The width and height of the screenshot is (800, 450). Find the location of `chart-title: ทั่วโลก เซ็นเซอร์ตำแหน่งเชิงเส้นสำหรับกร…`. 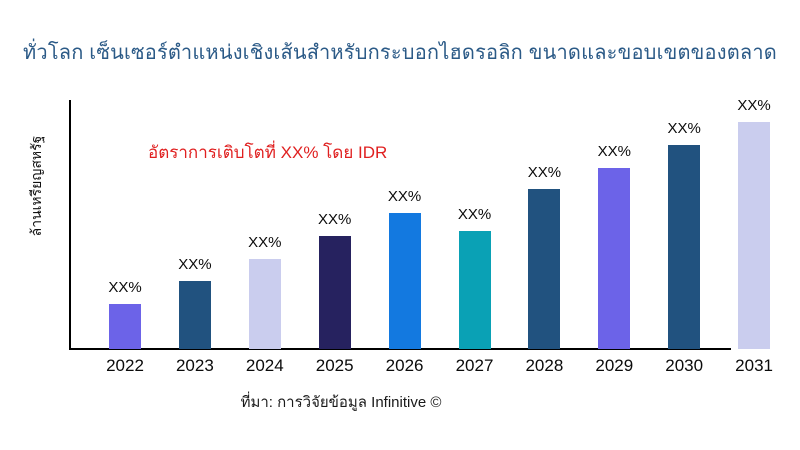

chart-title: ทั่วโลก เซ็นเซอร์ตำแหน่งเชิงเส้นสำหรับกร… is located at coordinates (400, 53).